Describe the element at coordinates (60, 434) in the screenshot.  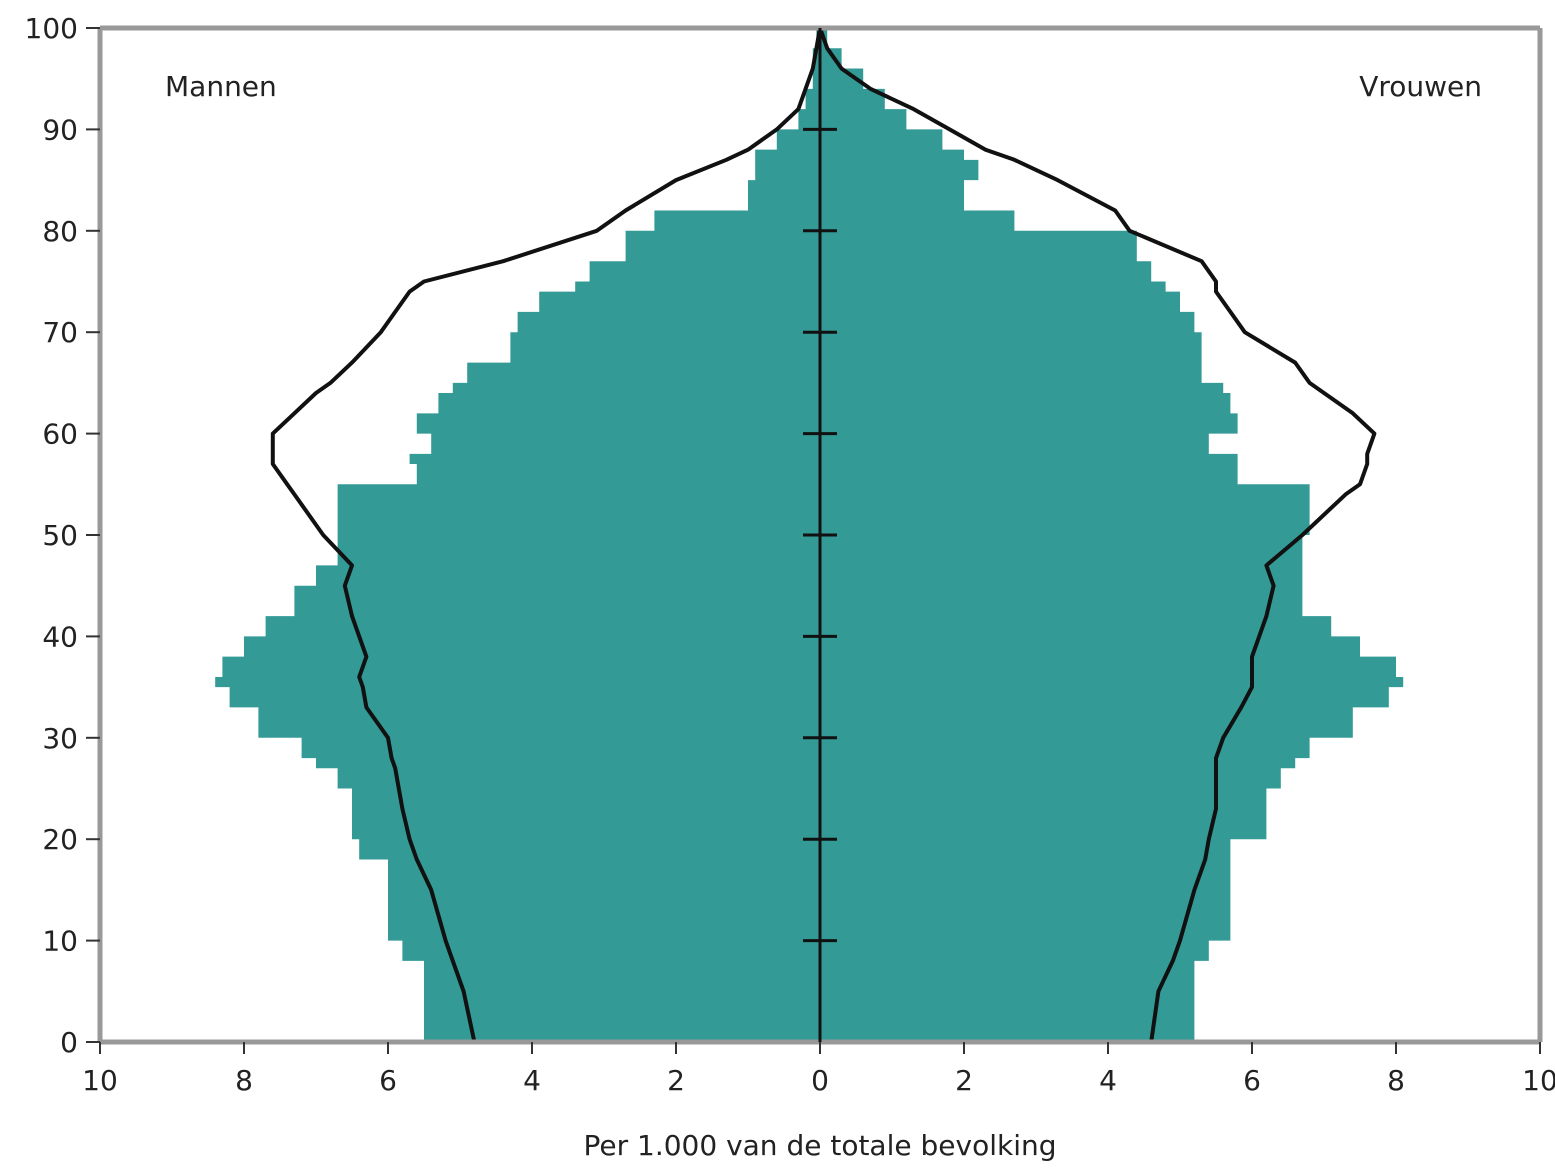
I see `y-tick-label: 60` at that location.